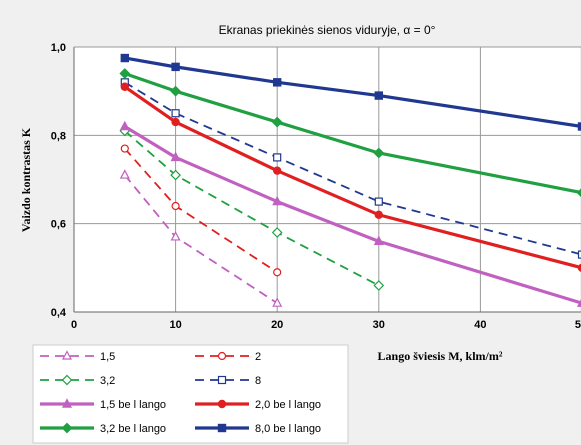  I want to click on x-axis-label: Lango šviesis M, klm/m², so click(440, 356).